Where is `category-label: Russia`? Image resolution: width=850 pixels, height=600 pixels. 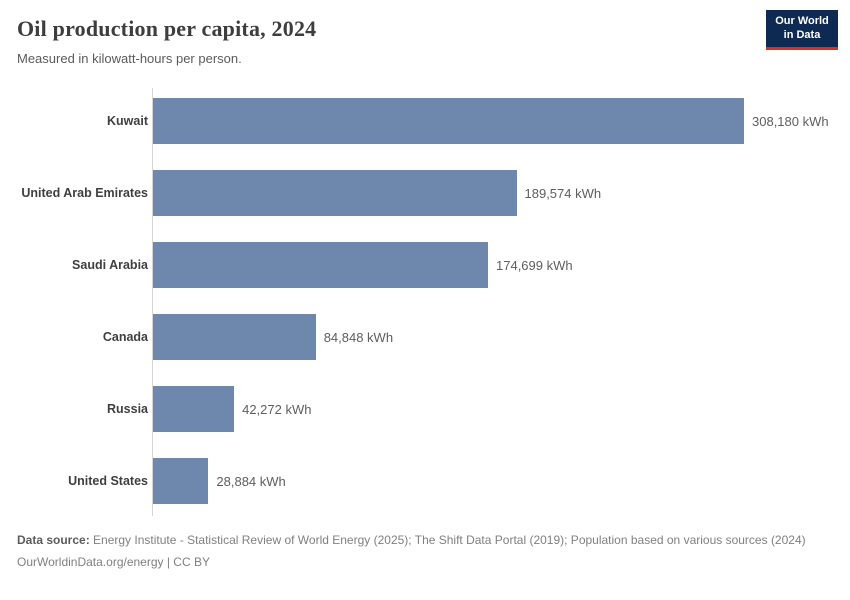
category-label: Russia is located at coordinates (127, 409).